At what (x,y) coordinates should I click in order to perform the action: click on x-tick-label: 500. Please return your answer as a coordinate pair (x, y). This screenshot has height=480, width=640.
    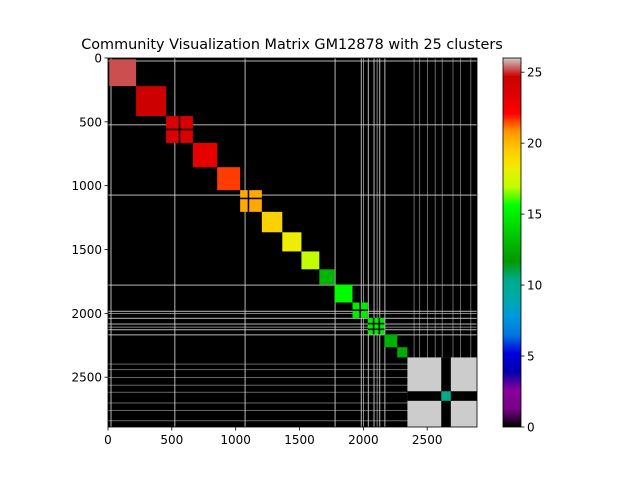
    Looking at the image, I should click on (171, 440).